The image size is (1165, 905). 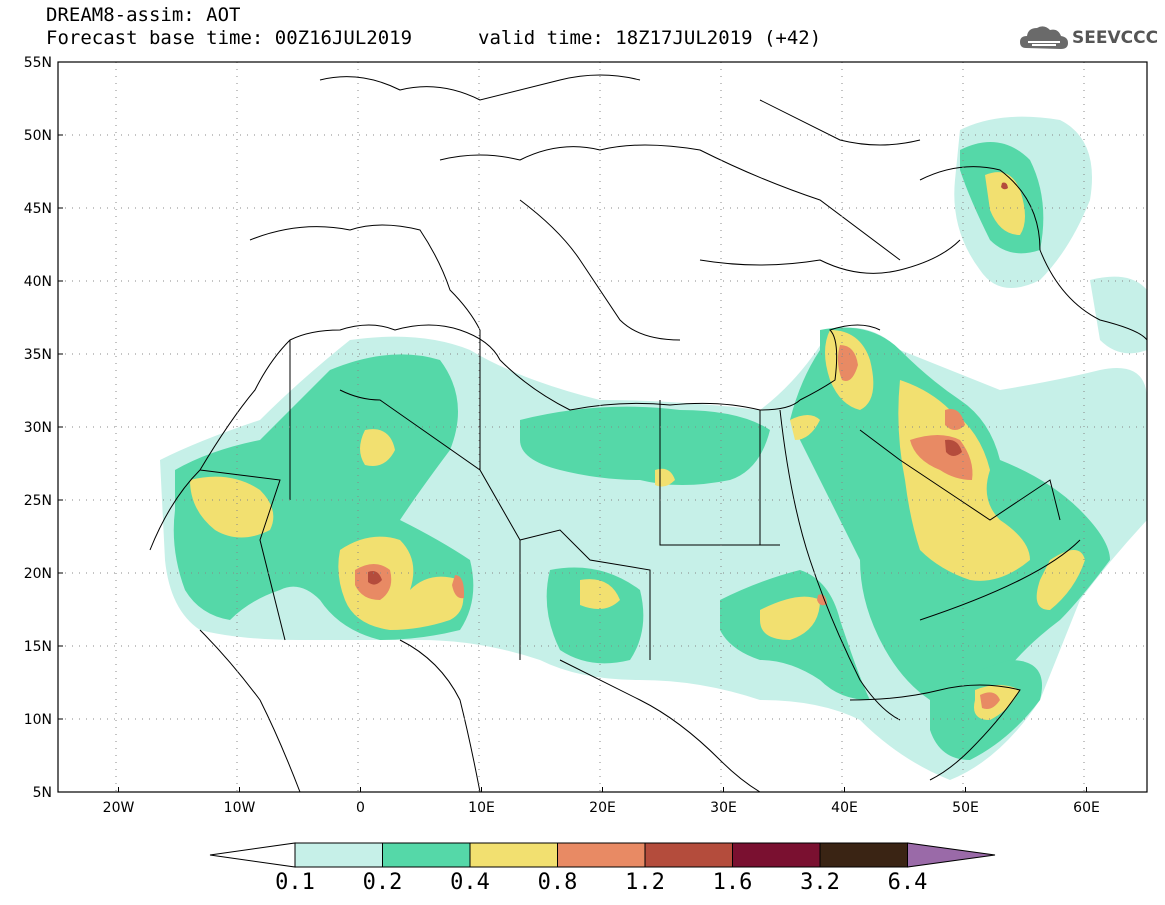 What do you see at coordinates (1086, 808) in the screenshot?
I see `longitude-label: 60E` at bounding box center [1086, 808].